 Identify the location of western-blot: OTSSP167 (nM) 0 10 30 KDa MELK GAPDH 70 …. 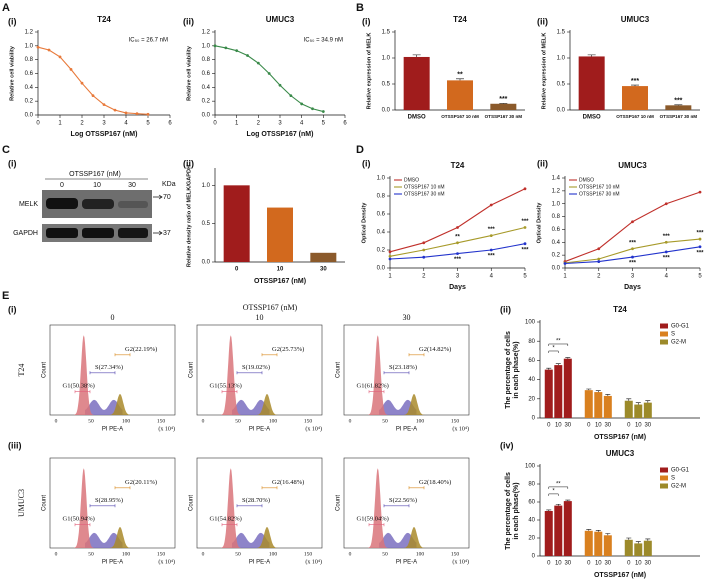
(94, 206).